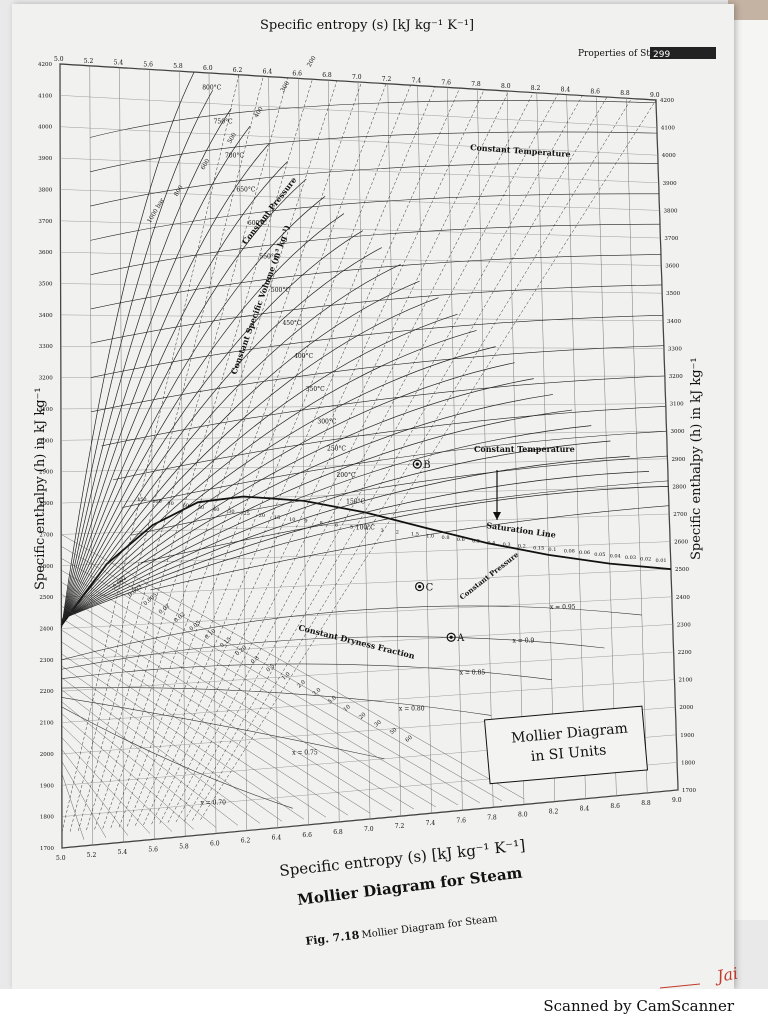 Image resolution: width=768 pixels, height=1024 pixels. Describe the element at coordinates (687, 736) in the screenshot. I see `y-tick-label-right: 1900` at that location.